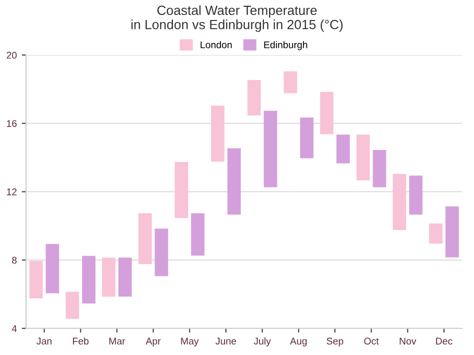 The height and width of the screenshot is (355, 474). What do you see at coordinates (444, 341) in the screenshot?
I see `x-tick-label: Dec` at bounding box center [444, 341].